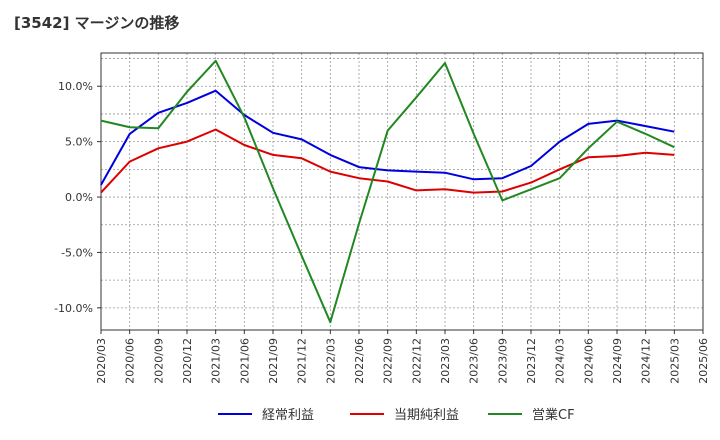 The image size is (720, 440). What do you see at coordinates (330, 361) in the screenshot?
I see `x-tick-label: 2022/03` at bounding box center [330, 361].